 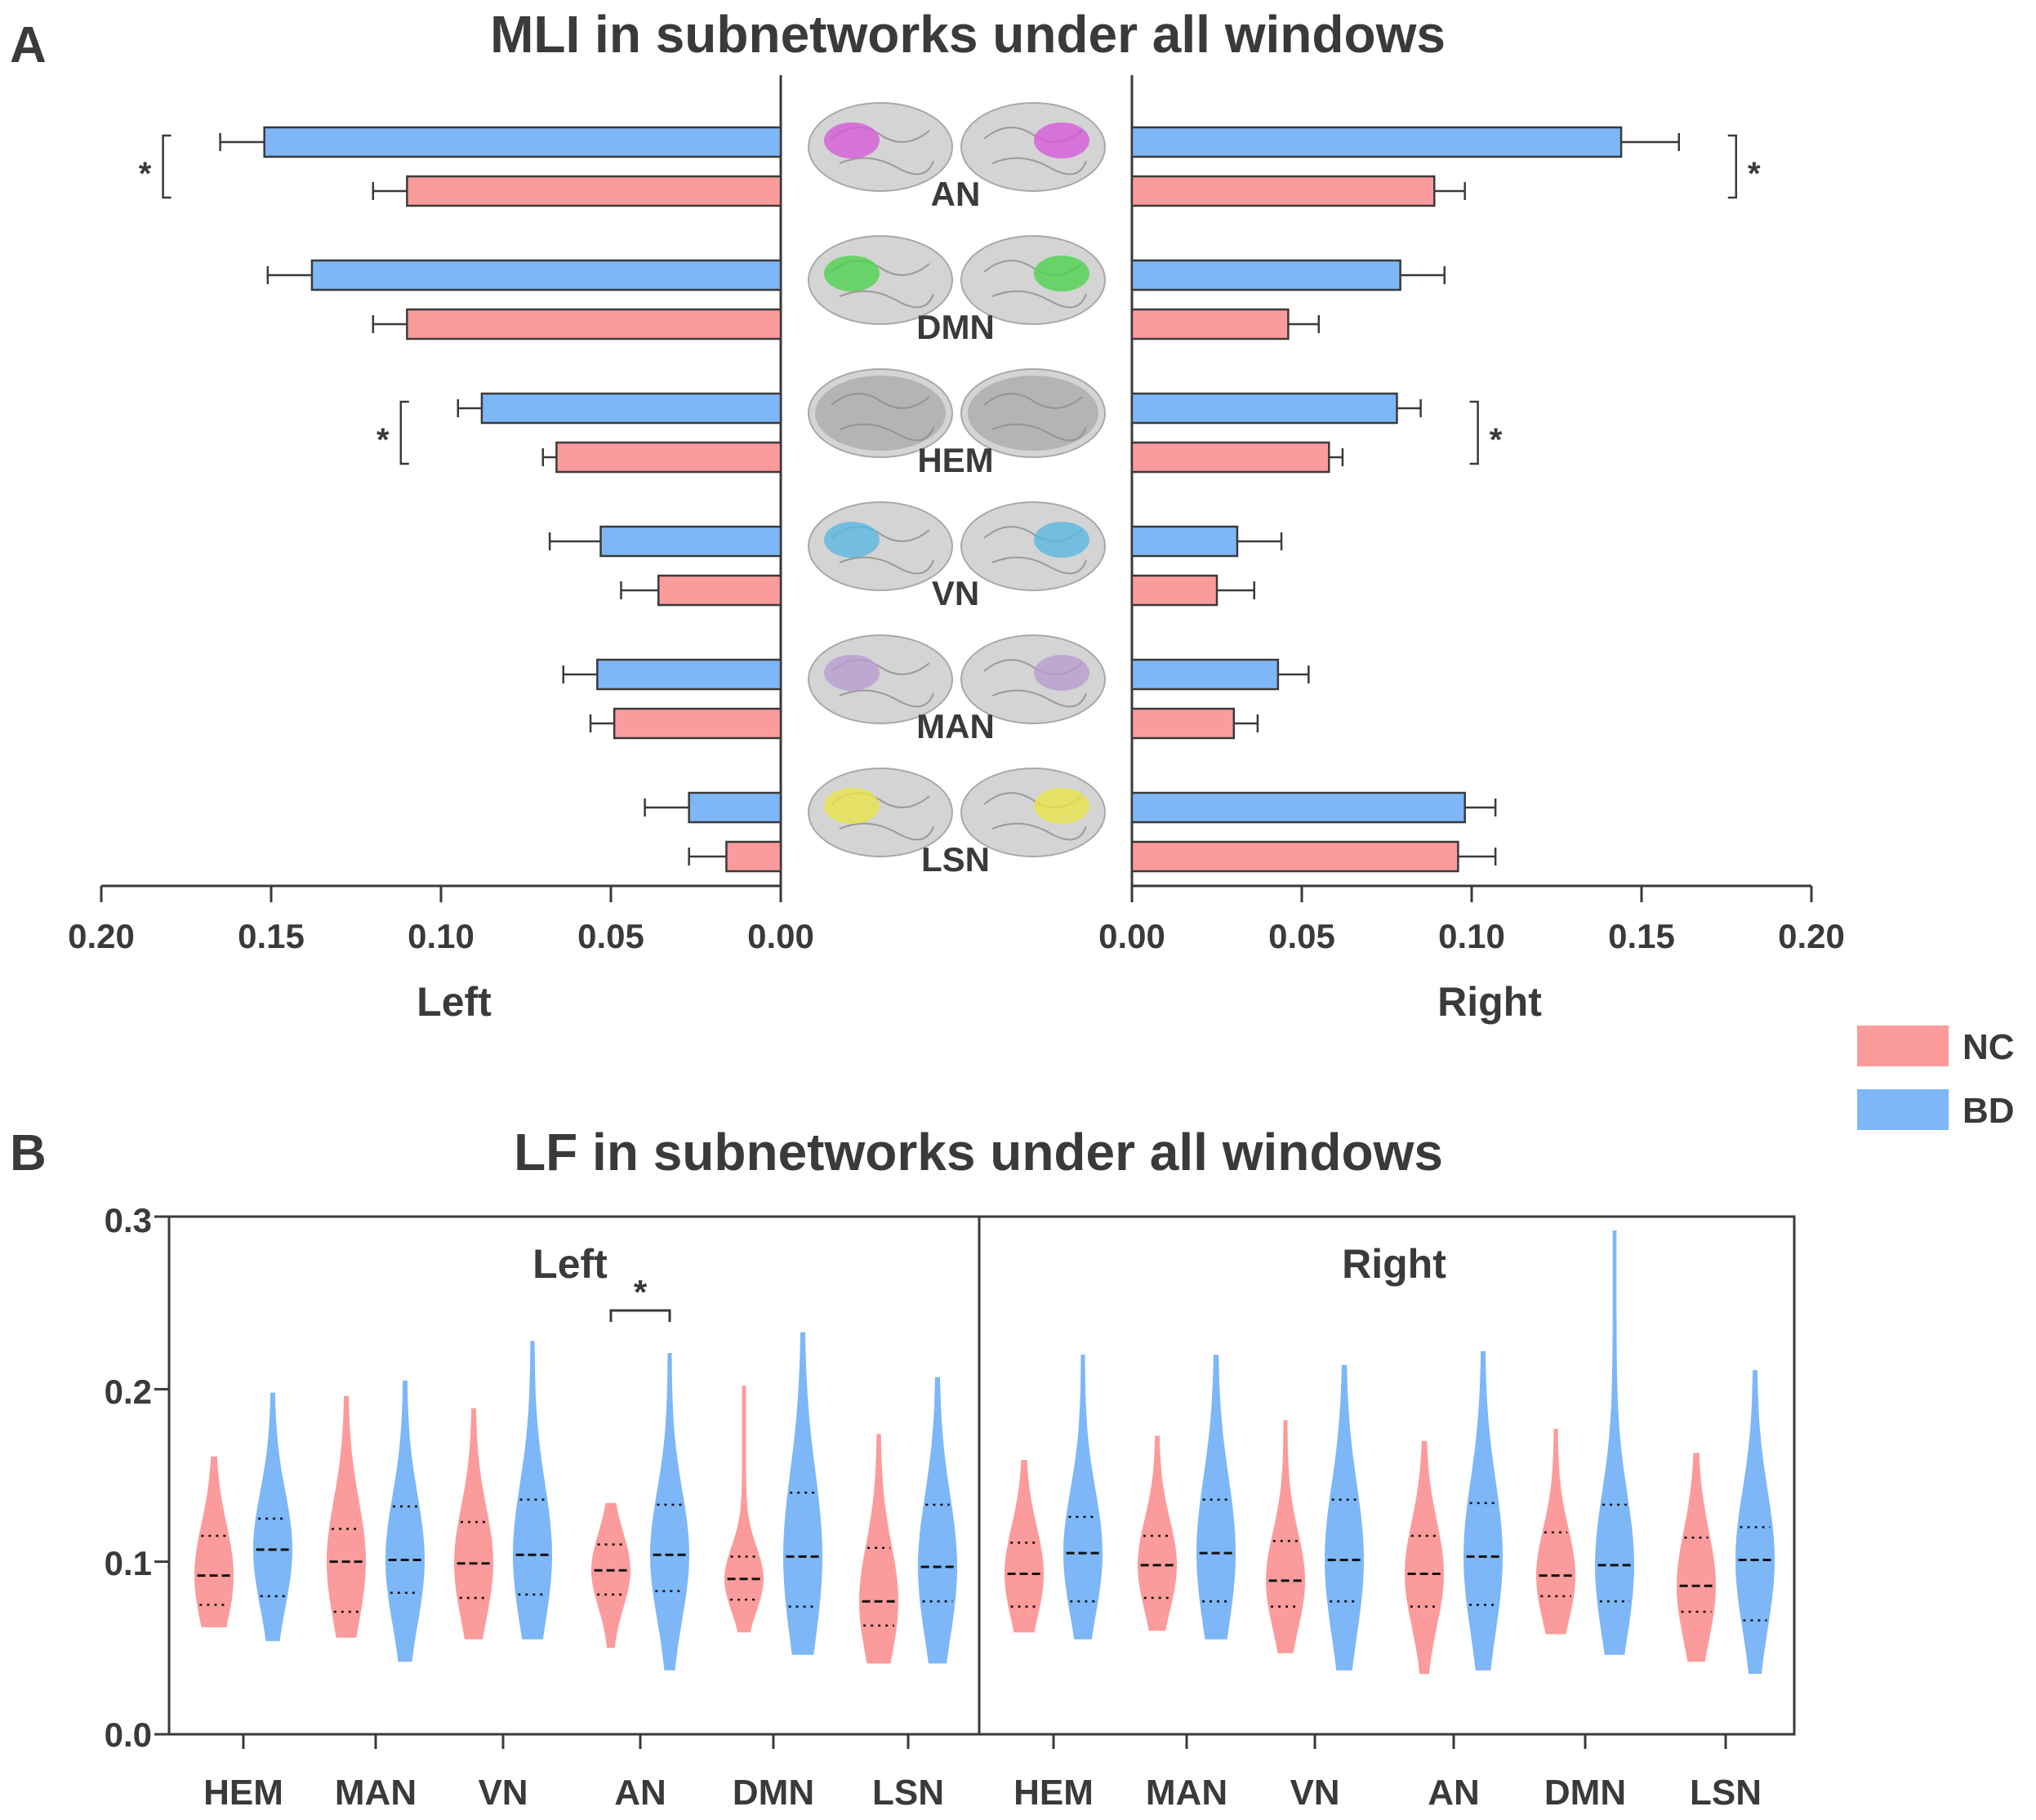 What do you see at coordinates (957, 546) in the screenshot?
I see `brain-icon-vn` at bounding box center [957, 546].